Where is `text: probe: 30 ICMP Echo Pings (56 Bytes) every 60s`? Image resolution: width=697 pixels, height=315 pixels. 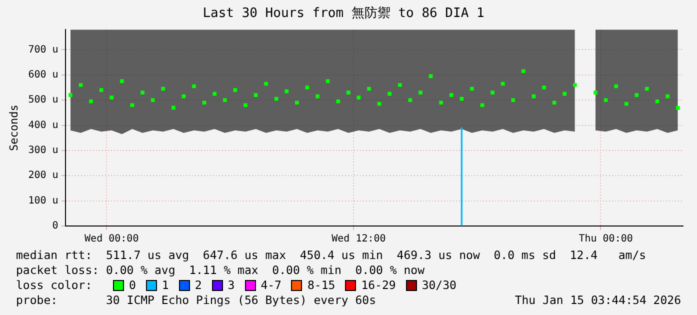 text: probe: 30 ICMP Echo Pings (56 Bytes) every 60s is located at coordinates (196, 300).